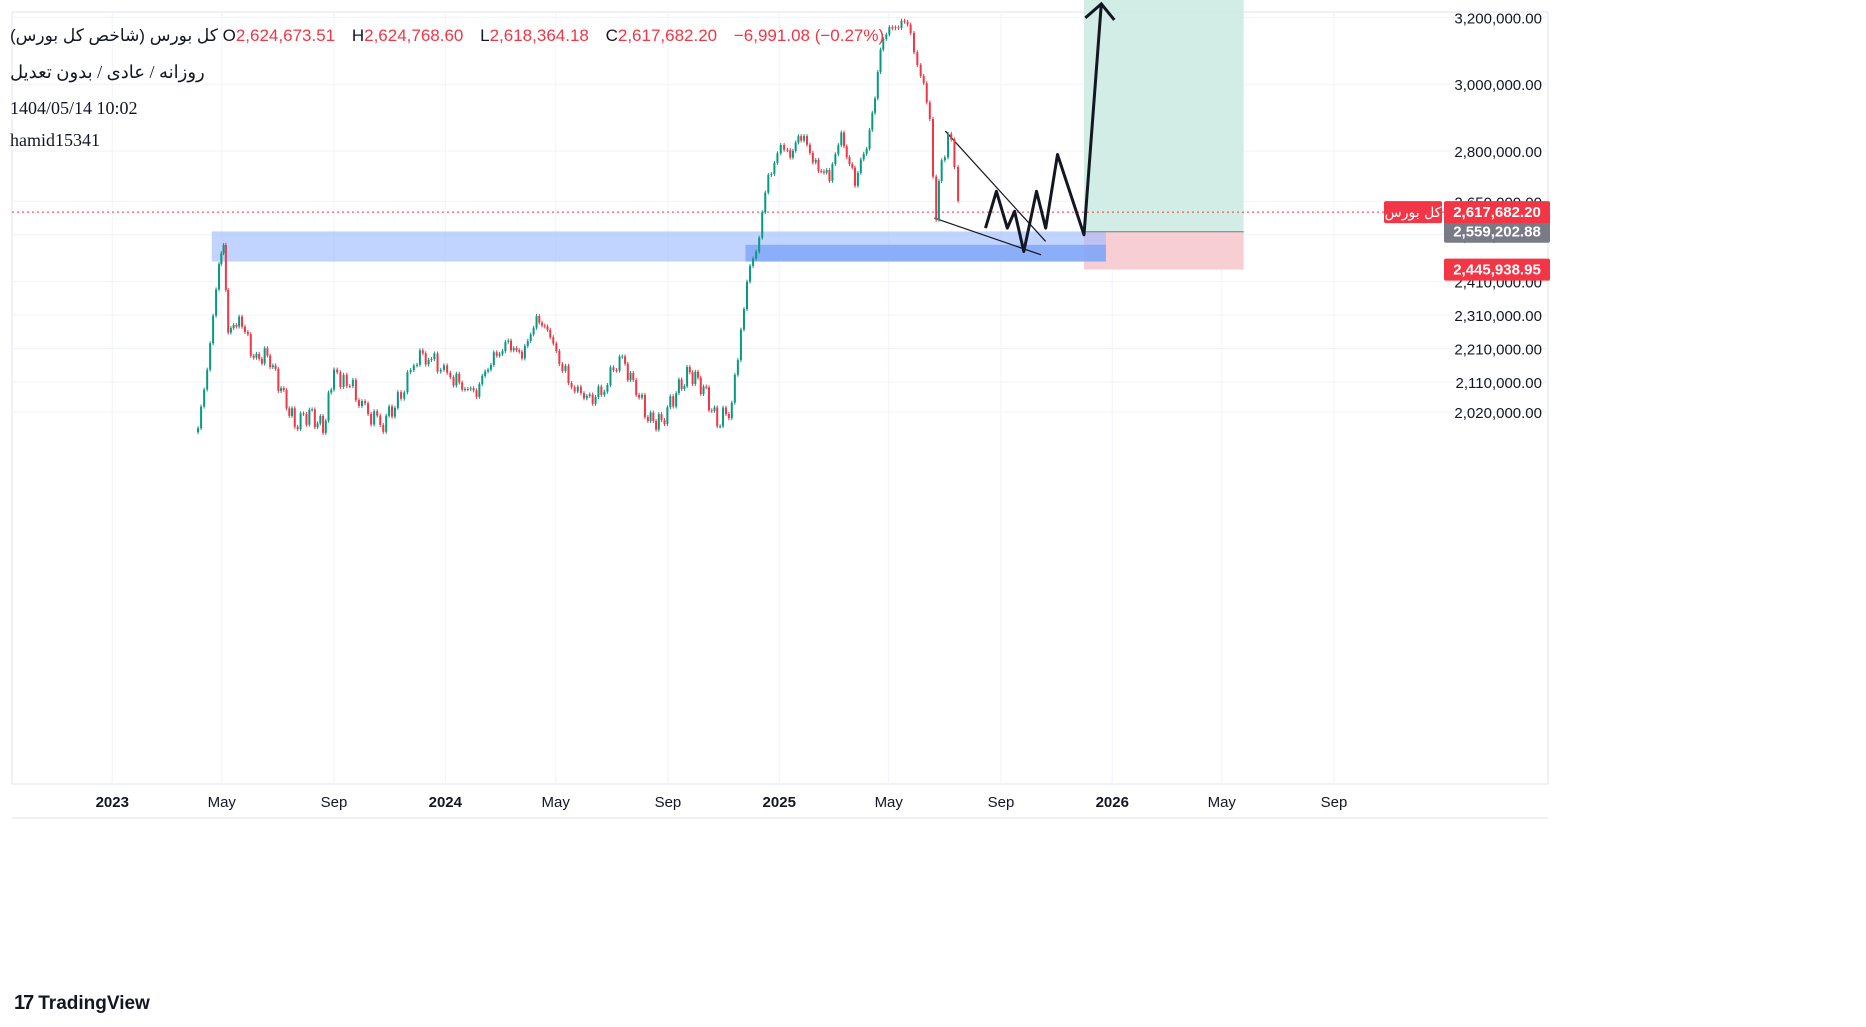 This screenshot has width=1866, height=1027. Describe the element at coordinates (1043, 128) in the screenshot. I see `projection-path` at that location.